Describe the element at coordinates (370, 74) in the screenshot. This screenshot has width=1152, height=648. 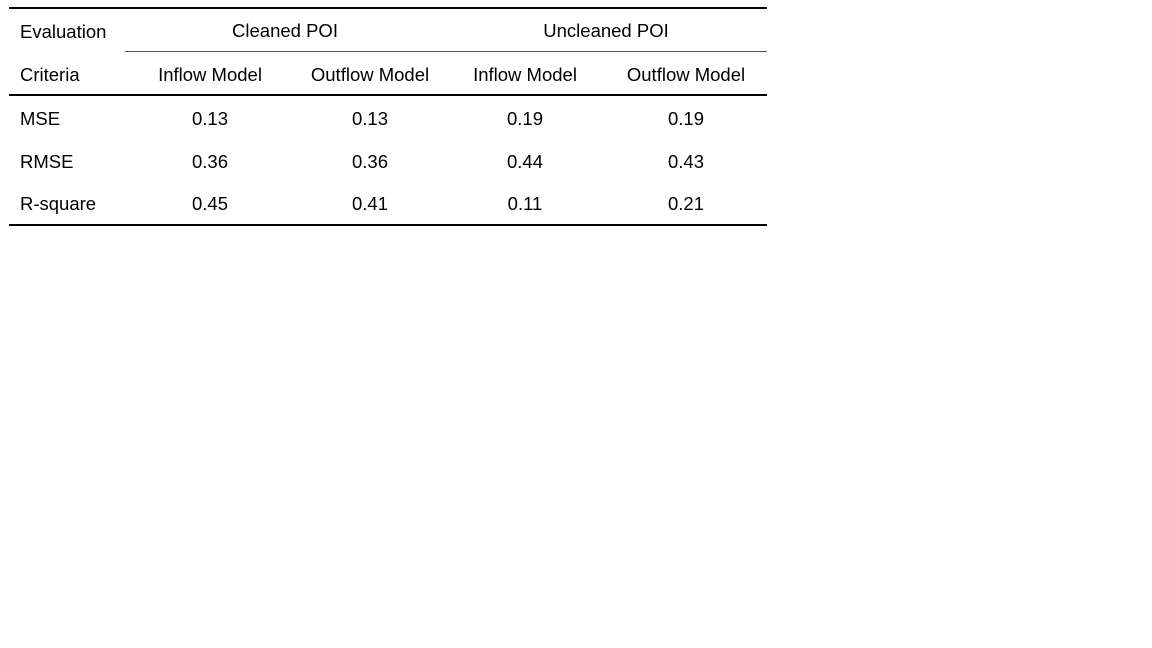
I see `column-header-cleaned-outflow: Outflow Model` at that location.